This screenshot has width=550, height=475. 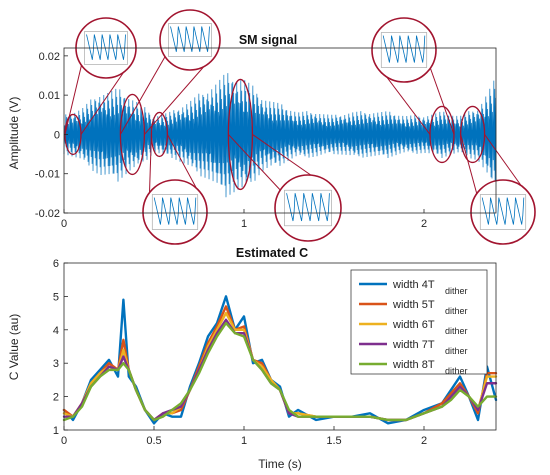 What do you see at coordinates (56, 431) in the screenshot?
I see `c-ytick-label: 1` at bounding box center [56, 431].